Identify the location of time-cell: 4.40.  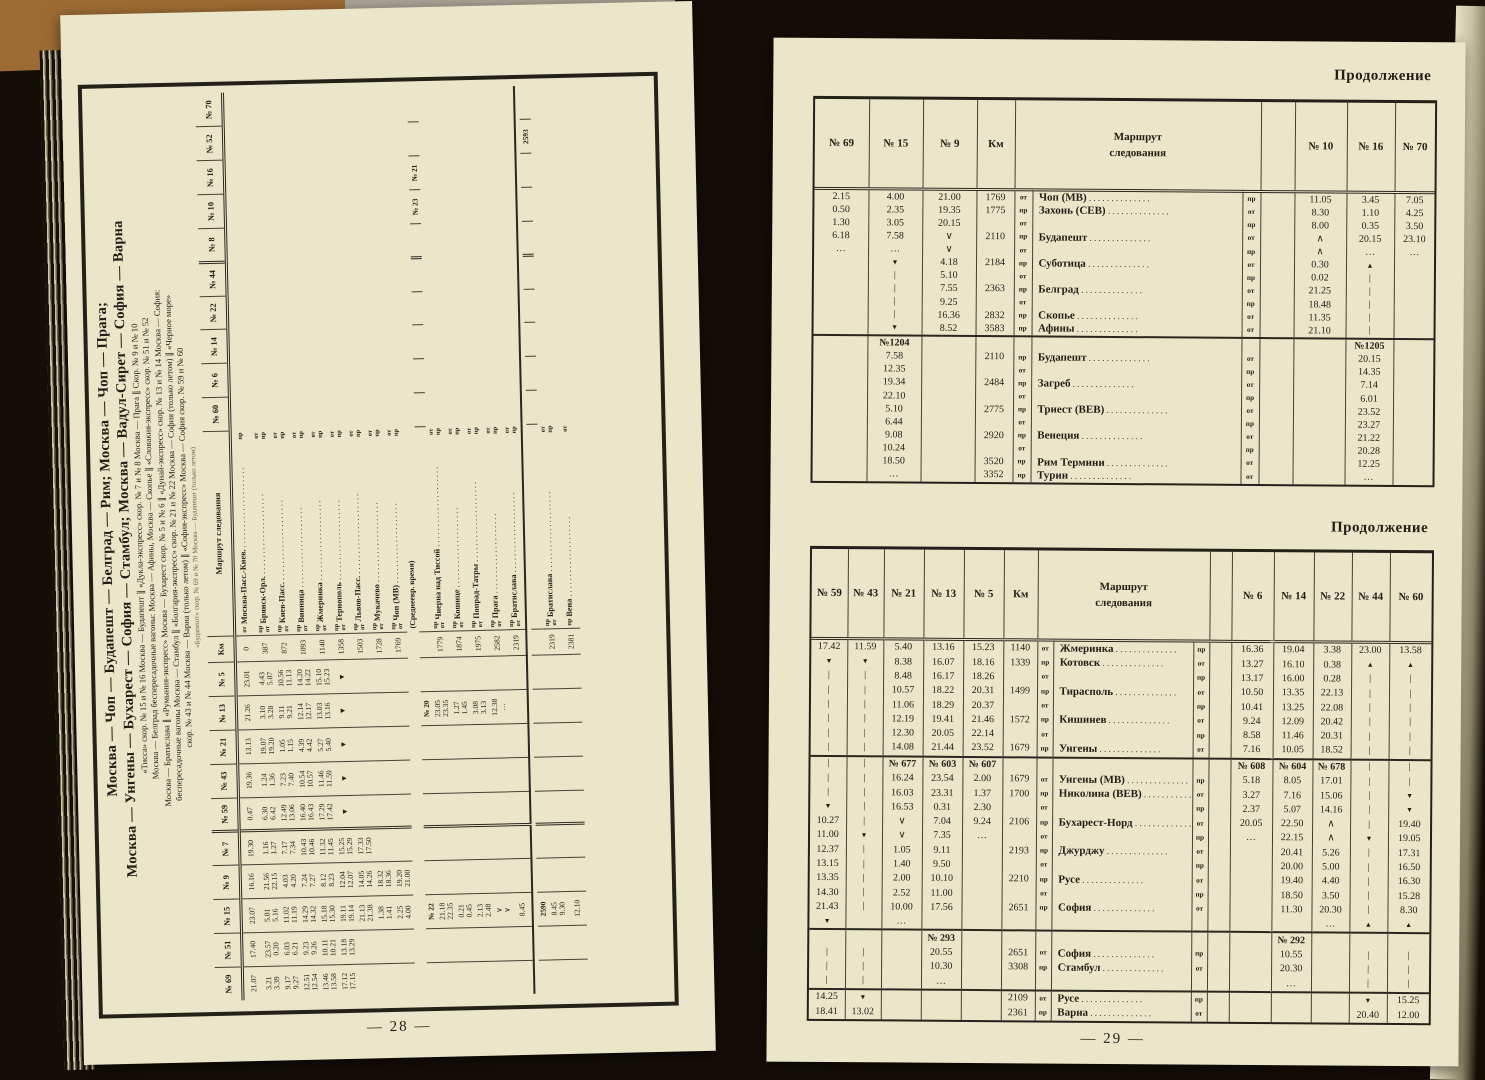
(1330, 882).